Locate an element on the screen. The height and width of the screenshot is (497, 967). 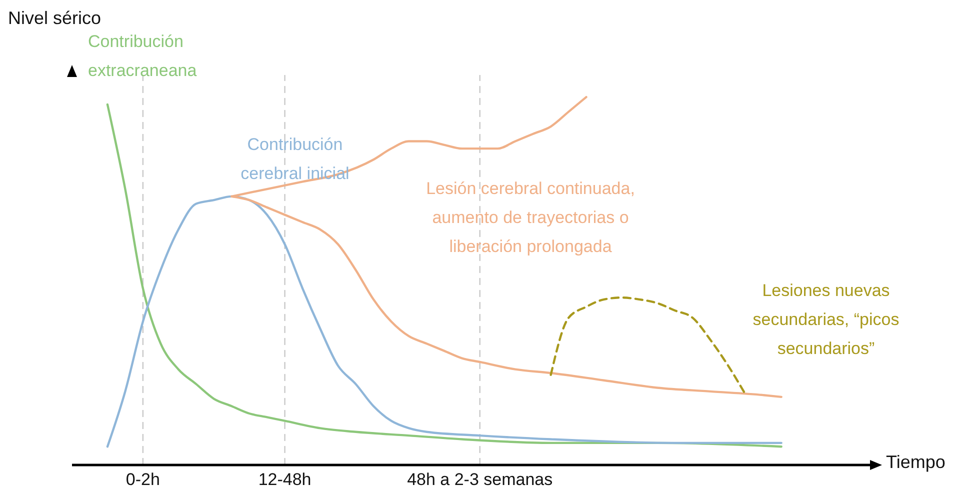
series-label: Lesiones nuevas secundarias, “picos secundarios” is located at coordinates (826, 320).